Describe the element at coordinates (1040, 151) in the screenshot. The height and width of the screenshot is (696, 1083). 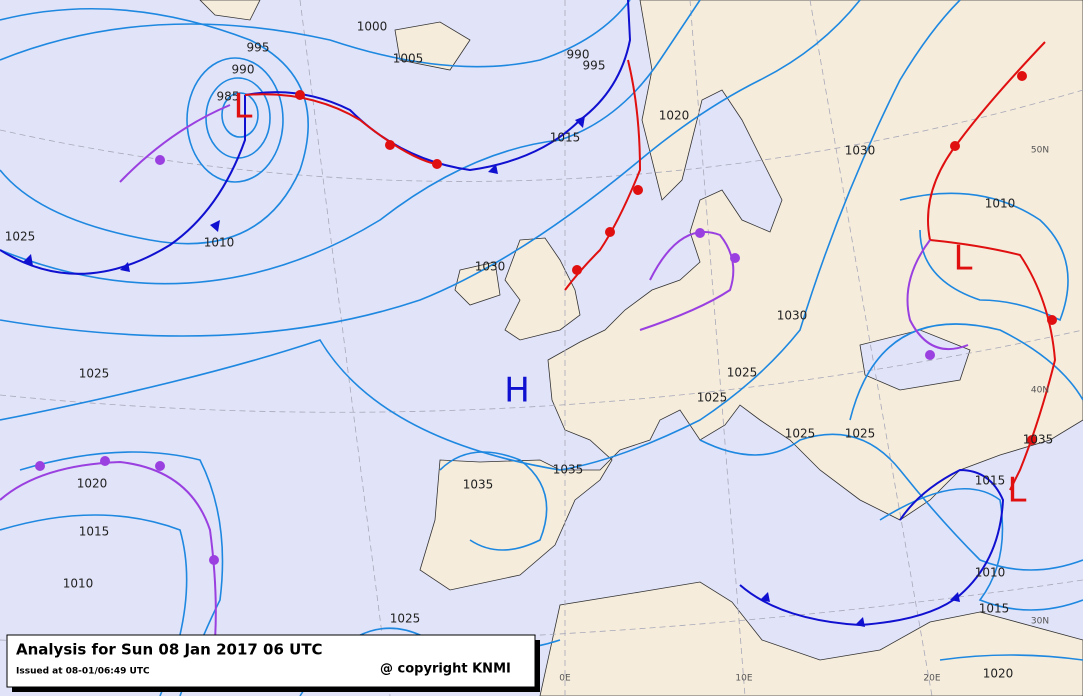
I see `graticule-label: 50N` at that location.